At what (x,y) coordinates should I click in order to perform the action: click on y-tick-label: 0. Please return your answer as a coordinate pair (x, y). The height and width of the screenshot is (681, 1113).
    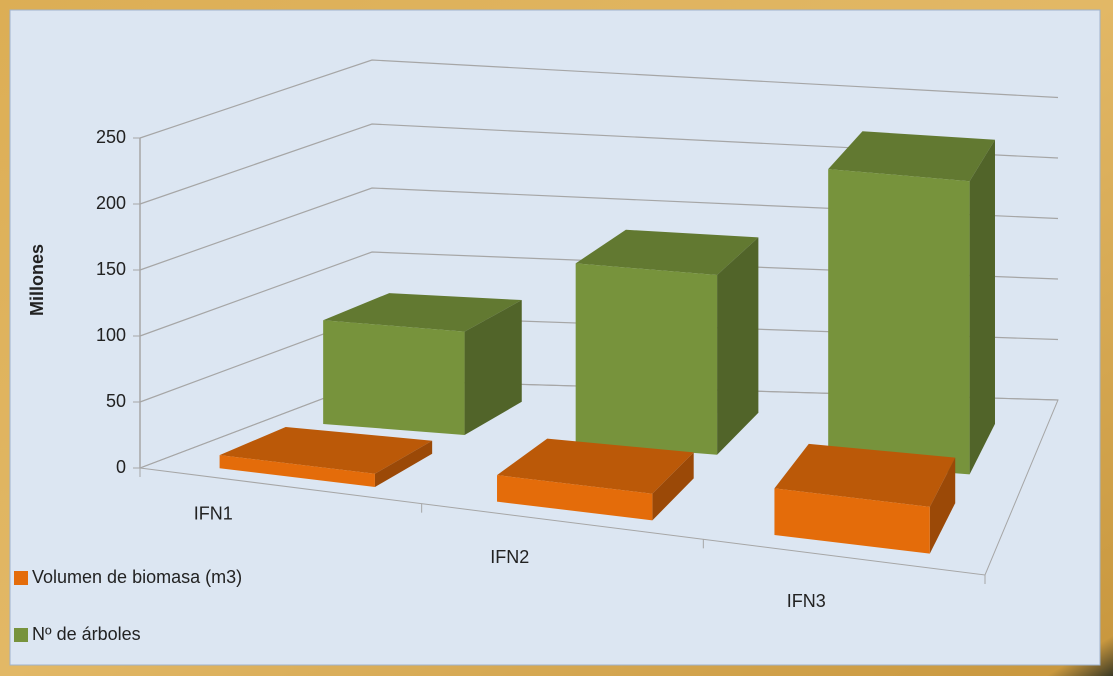
    Looking at the image, I should click on (121, 467).